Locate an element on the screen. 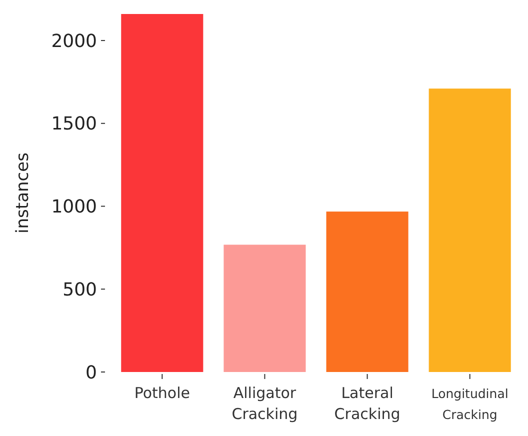  x-tick-label: Lateral Cracking is located at coordinates (367, 403).